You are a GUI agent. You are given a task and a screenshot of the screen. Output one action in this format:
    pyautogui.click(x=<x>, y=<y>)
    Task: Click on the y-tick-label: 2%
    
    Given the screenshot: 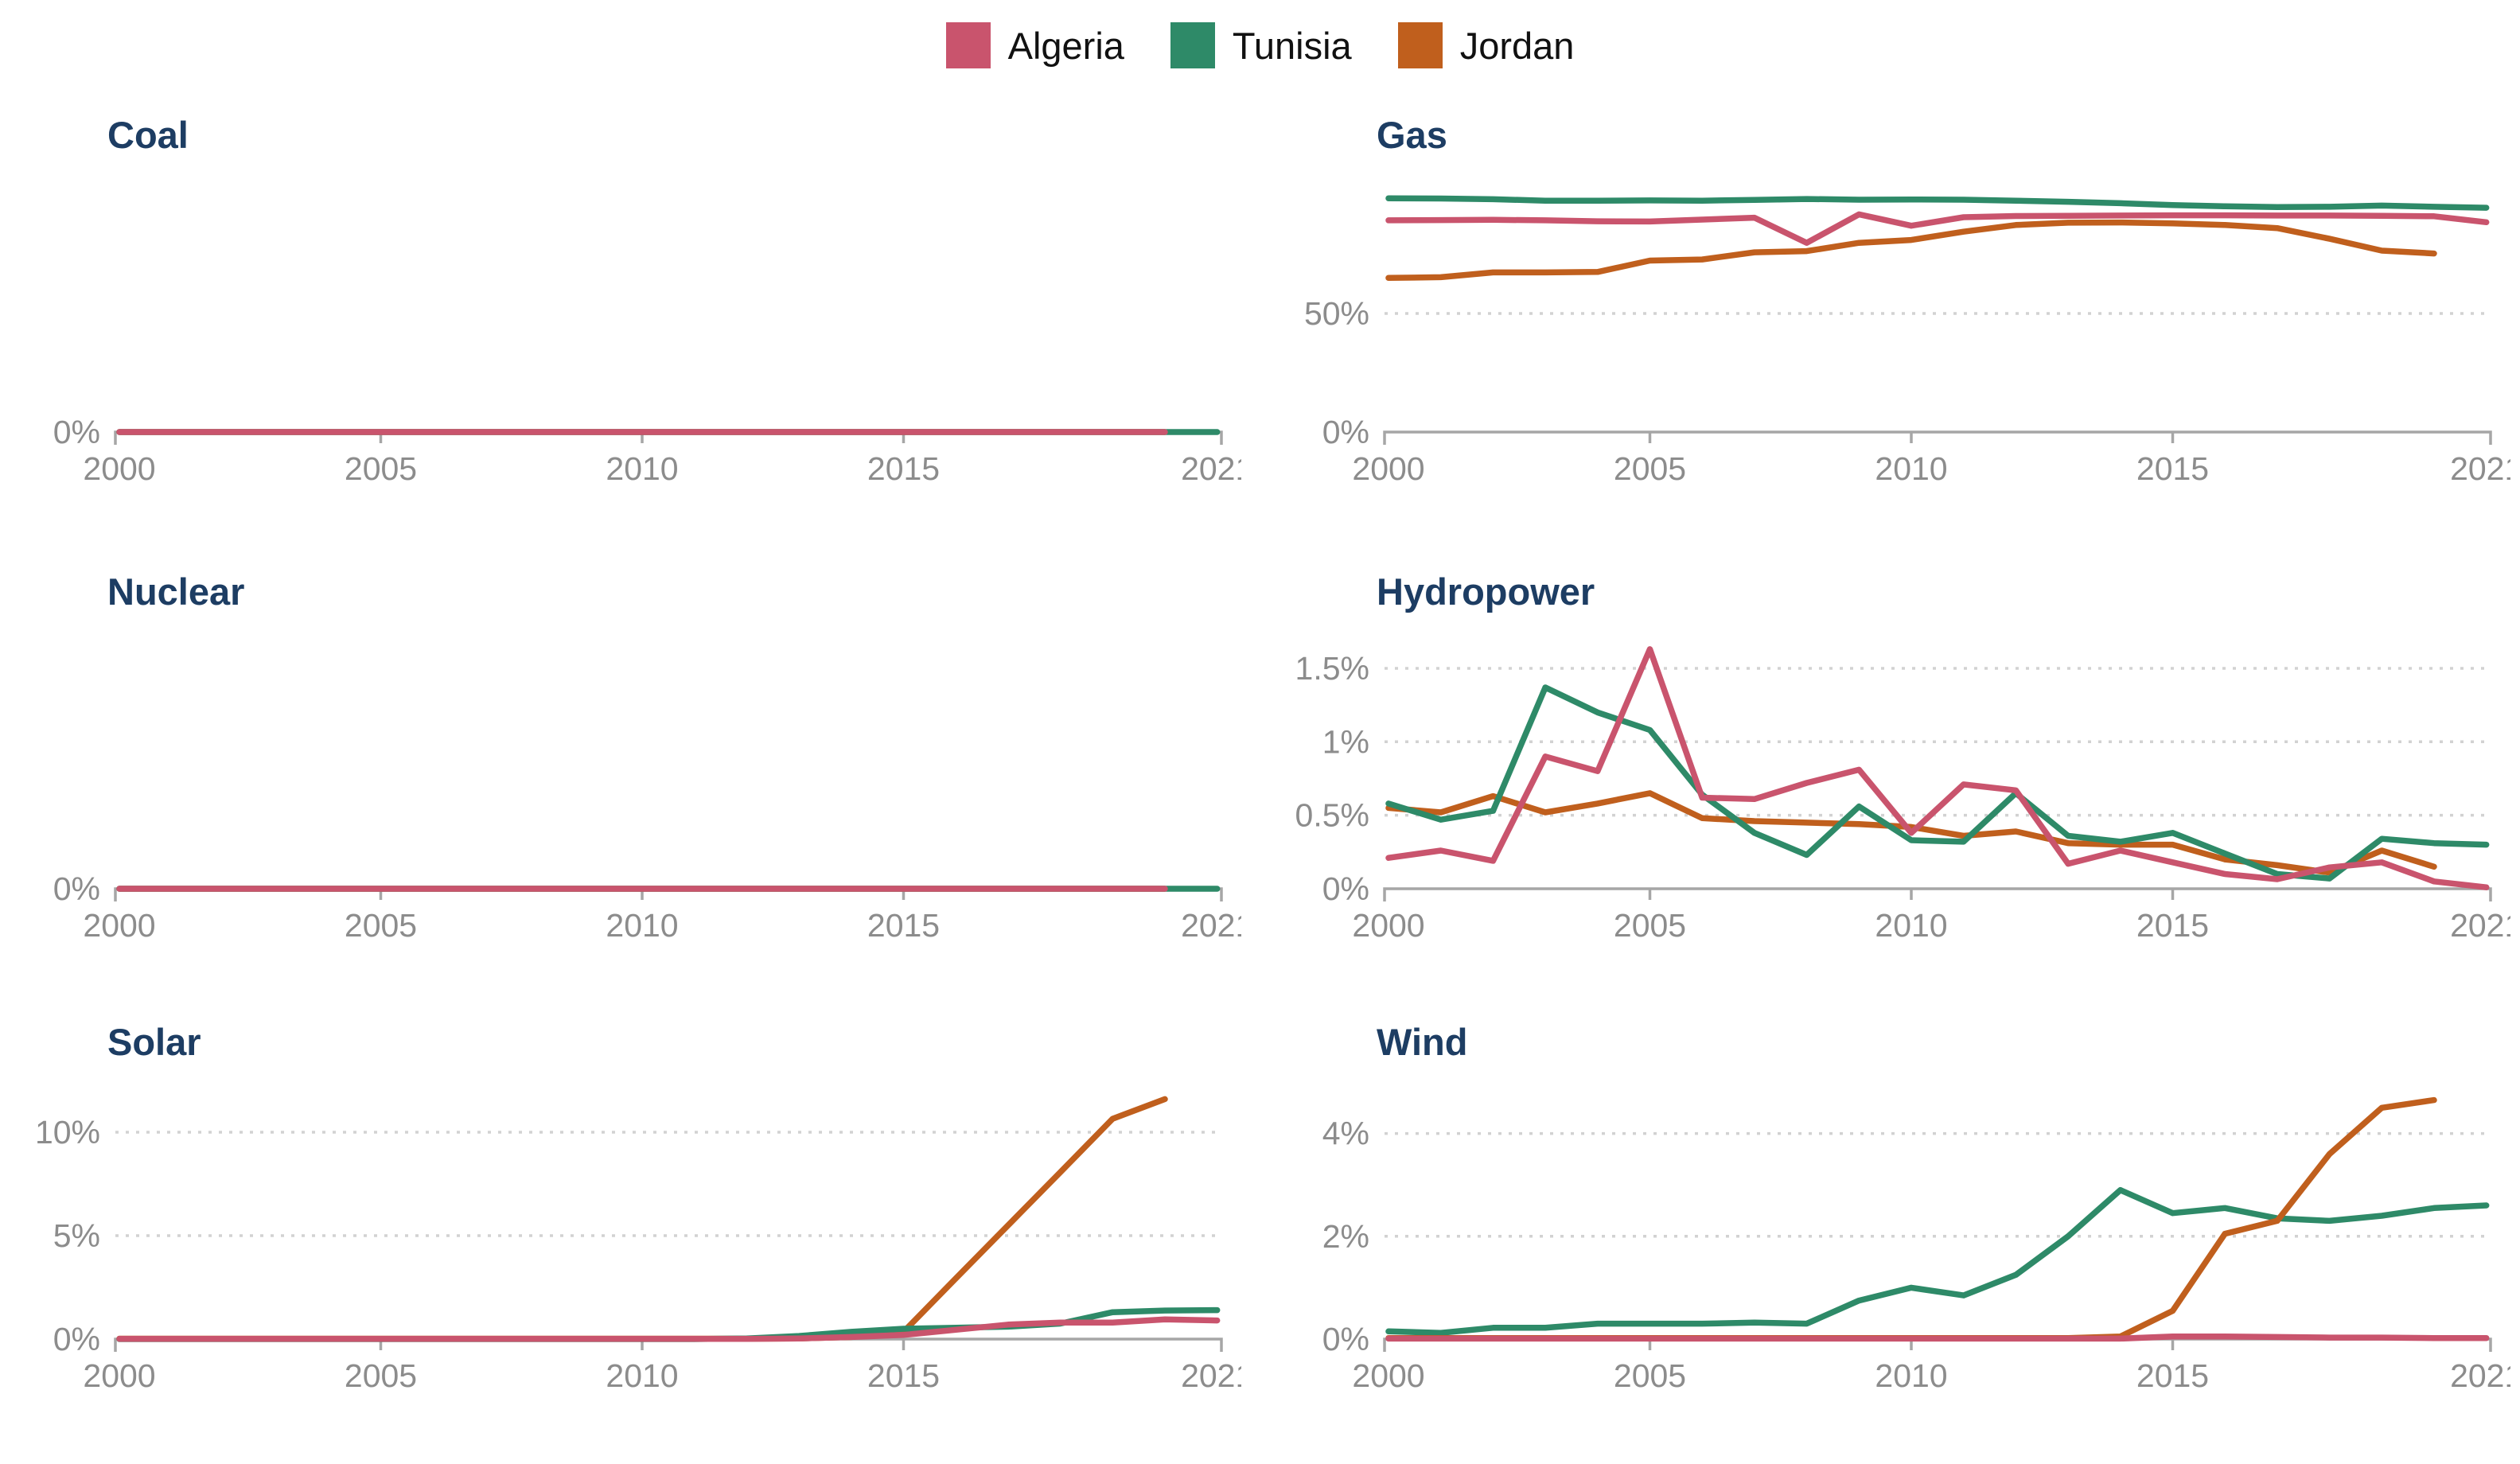 What is the action you would take?
    pyautogui.click(x=1345, y=1236)
    